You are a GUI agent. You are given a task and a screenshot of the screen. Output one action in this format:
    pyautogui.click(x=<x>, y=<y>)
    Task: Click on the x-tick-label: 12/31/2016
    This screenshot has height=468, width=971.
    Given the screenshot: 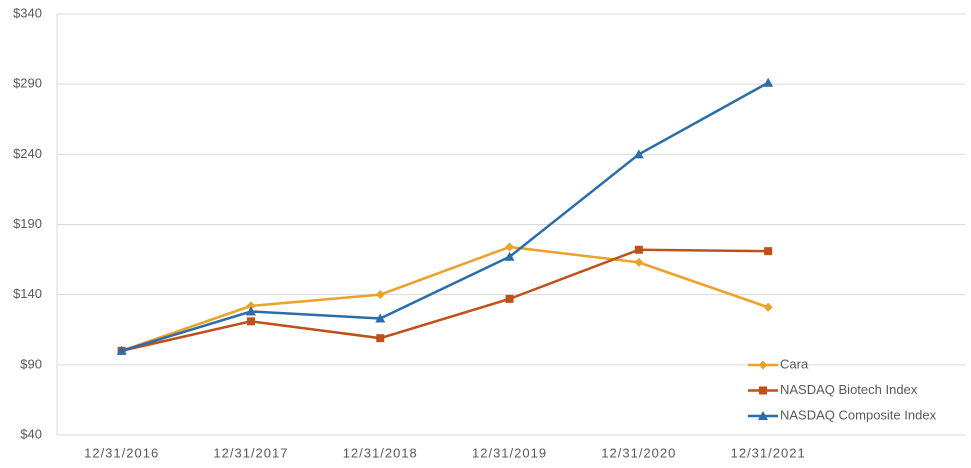 What is the action you would take?
    pyautogui.click(x=121, y=452)
    